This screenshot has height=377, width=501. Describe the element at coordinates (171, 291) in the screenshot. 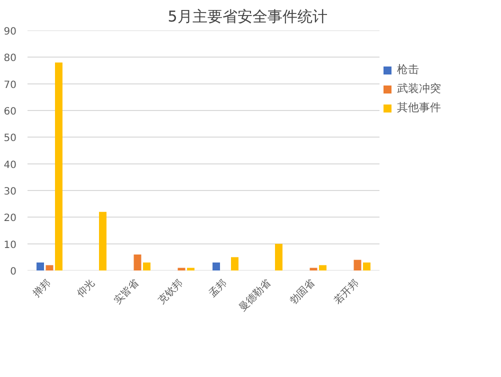

I see `x-tick-label: 克钦邦` at that location.